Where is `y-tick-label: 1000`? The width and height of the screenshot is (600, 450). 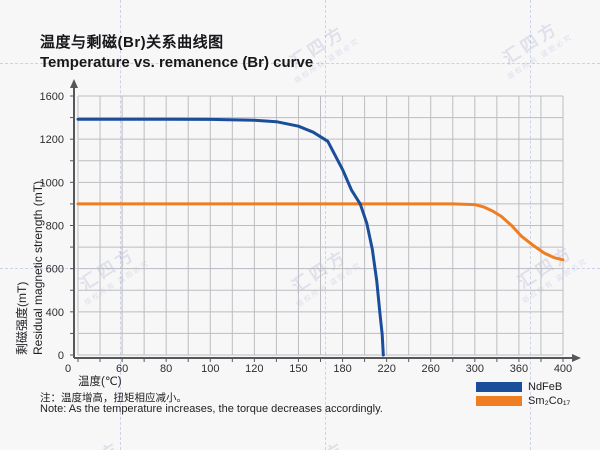
y-tick-label: 1000 is located at coordinates (52, 183).